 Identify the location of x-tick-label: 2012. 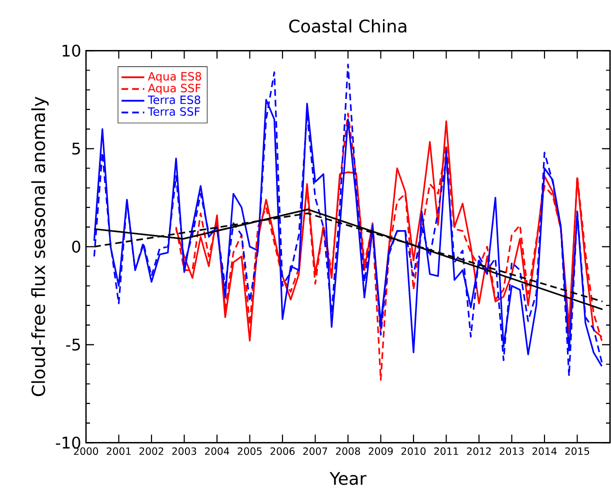
(479, 451).